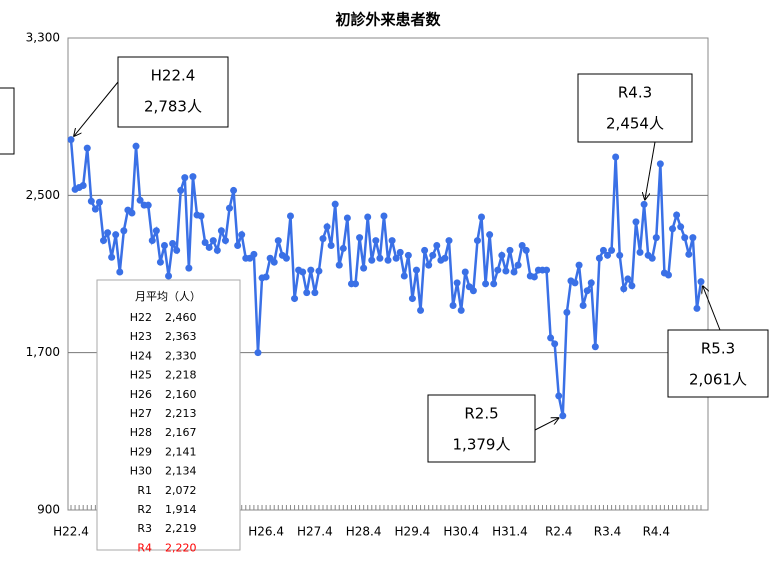 Image resolution: width=780 pixels, height=569 pixels. What do you see at coordinates (718, 349) in the screenshot?
I see `annotation-label: R5.3` at bounding box center [718, 349].